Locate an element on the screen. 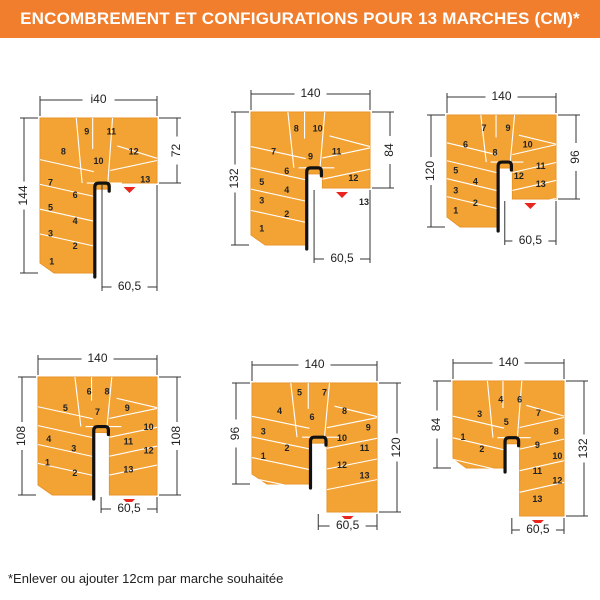 The image size is (600, 600). step-number-11: 11 is located at coordinates (129, 441).